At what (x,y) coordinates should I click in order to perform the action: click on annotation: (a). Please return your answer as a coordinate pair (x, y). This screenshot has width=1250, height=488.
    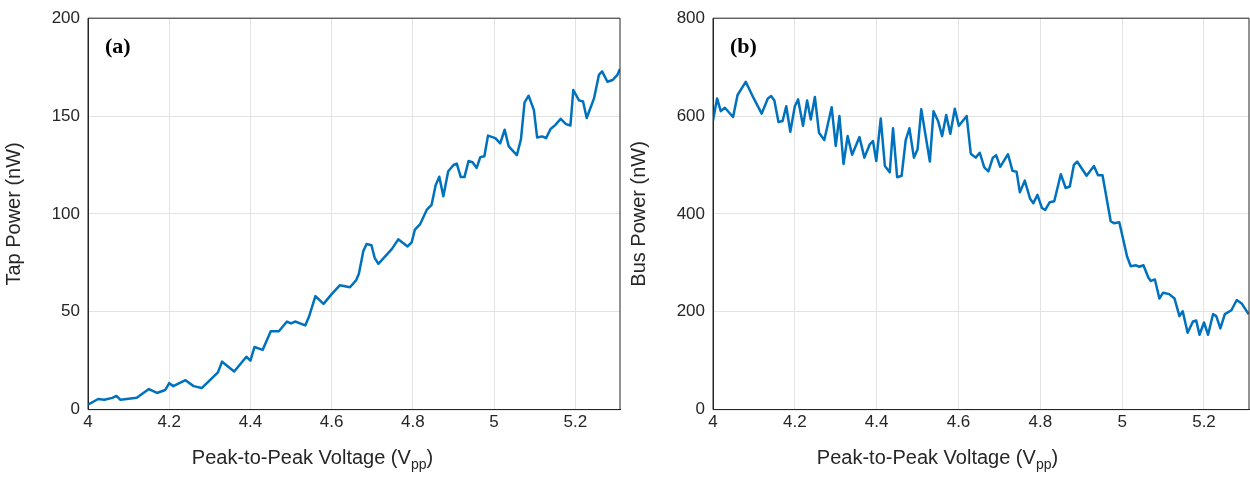
    Looking at the image, I should click on (118, 45).